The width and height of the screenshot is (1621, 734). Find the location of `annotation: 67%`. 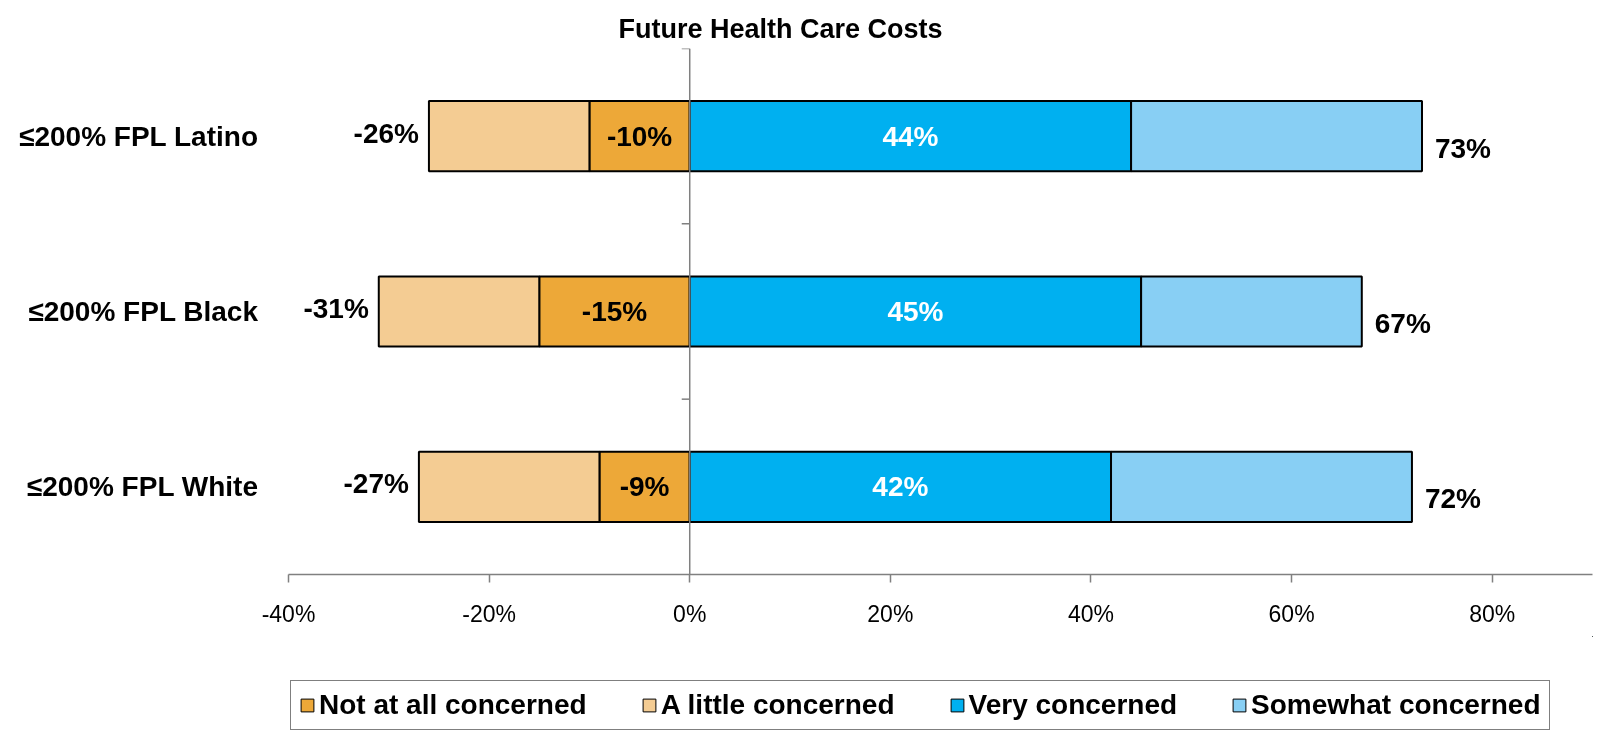

annotation: 67% is located at coordinates (1402, 323).